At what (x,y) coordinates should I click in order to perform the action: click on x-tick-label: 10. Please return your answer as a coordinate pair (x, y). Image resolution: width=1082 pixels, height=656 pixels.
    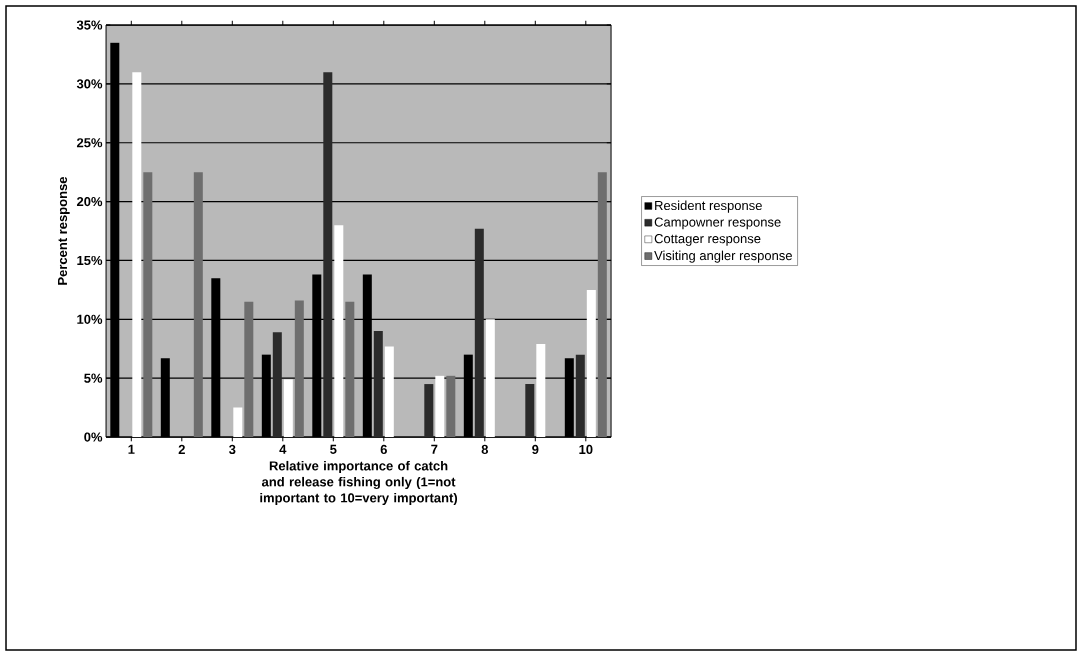
    Looking at the image, I should click on (586, 449).